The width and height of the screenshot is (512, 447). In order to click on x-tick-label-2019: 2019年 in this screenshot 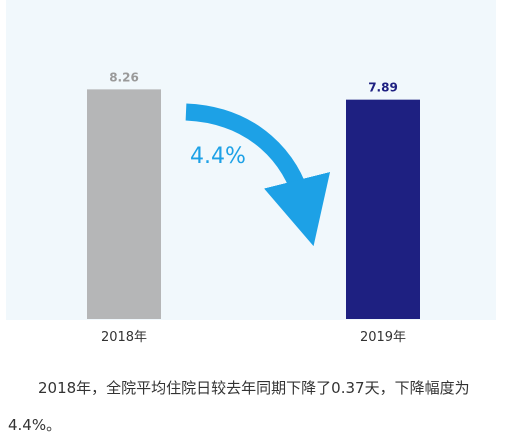, I will do `click(383, 337)`.